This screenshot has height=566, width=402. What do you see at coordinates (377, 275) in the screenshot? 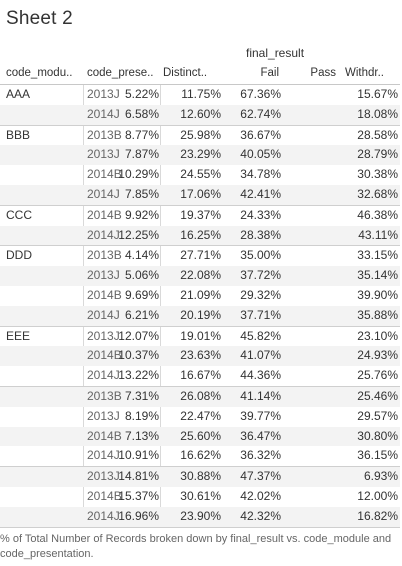
I see `withdrawn-cell: 35.14%` at bounding box center [377, 275].